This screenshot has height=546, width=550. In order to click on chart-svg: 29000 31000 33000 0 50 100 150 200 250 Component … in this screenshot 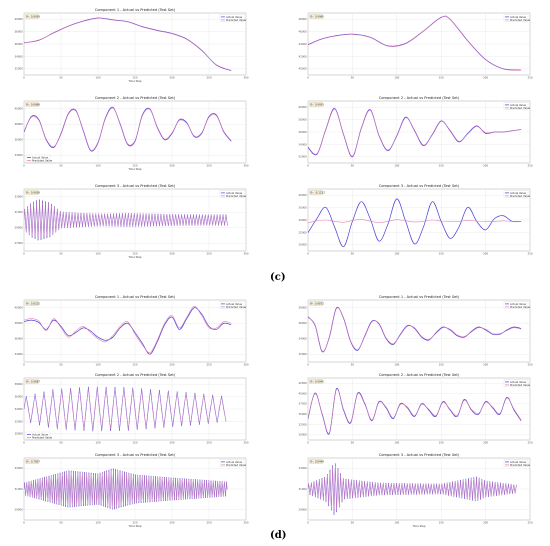, I will do `click(416, 490)`.